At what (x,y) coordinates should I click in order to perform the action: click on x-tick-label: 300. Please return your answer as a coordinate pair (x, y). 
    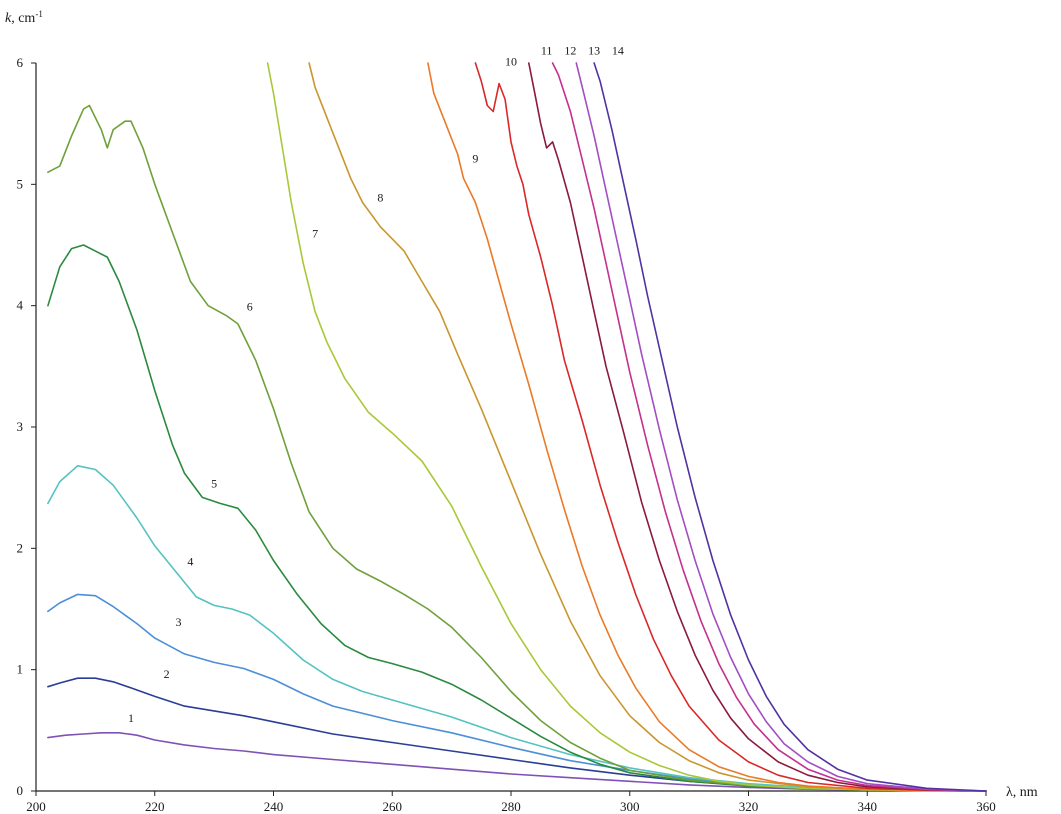
    Looking at the image, I should click on (630, 806).